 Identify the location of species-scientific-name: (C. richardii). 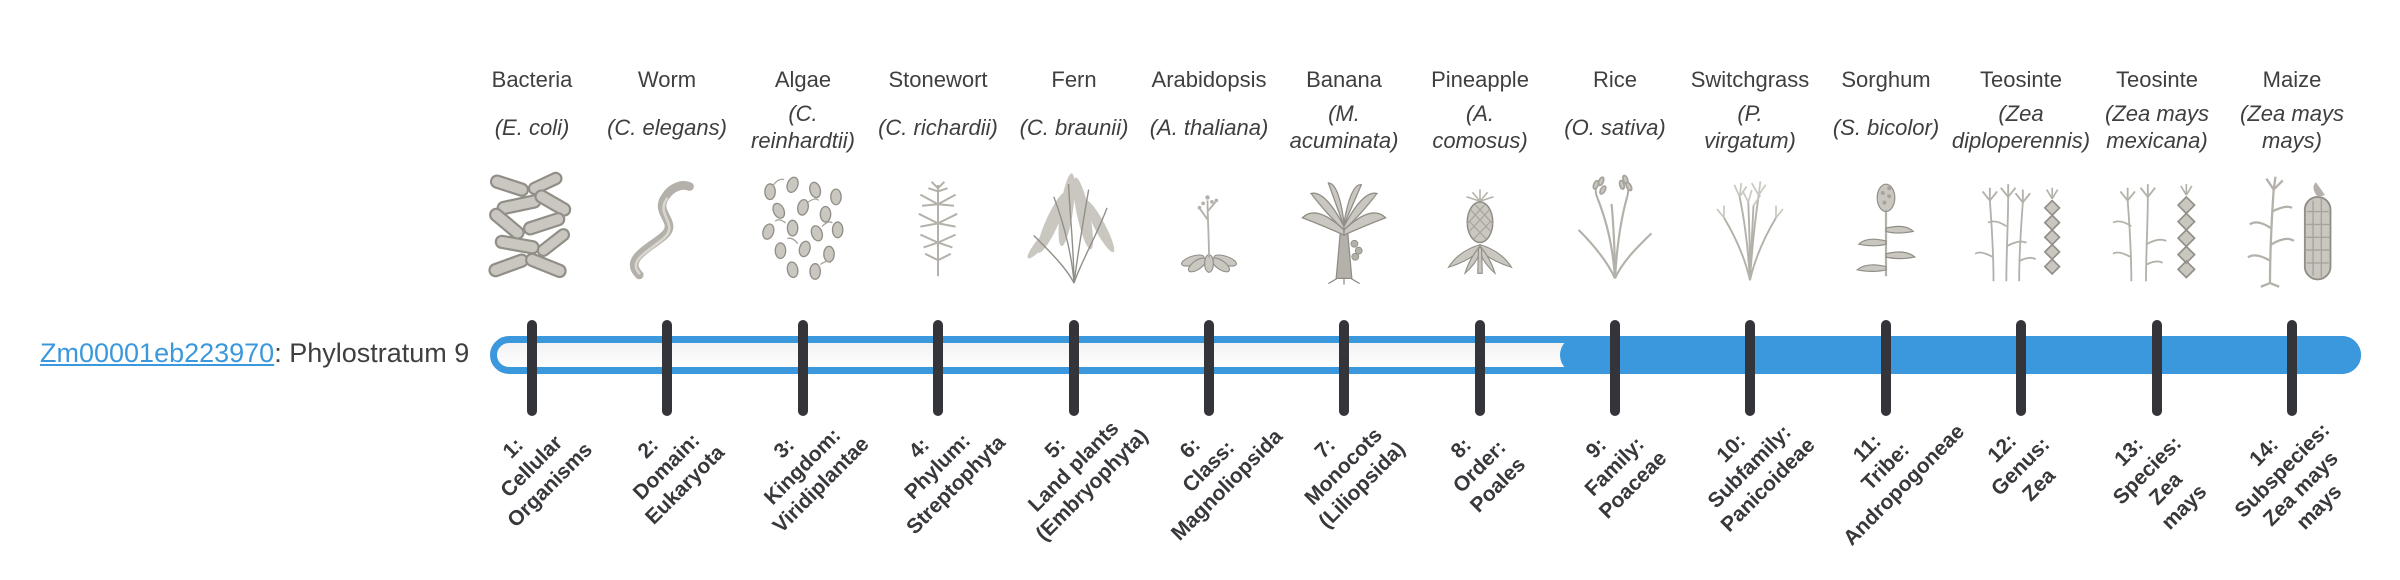
(938, 127).